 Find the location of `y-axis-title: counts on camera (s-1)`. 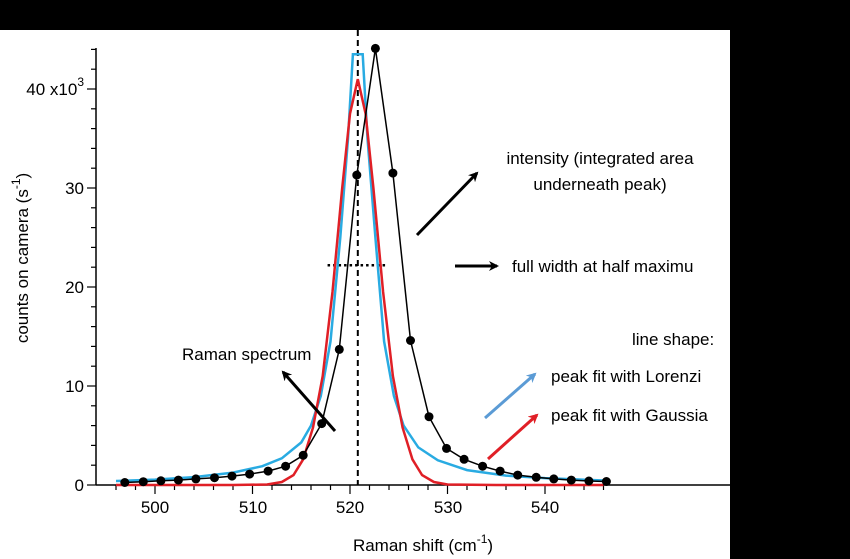

y-axis-title: counts on camera (s-1) is located at coordinates (20, 258).